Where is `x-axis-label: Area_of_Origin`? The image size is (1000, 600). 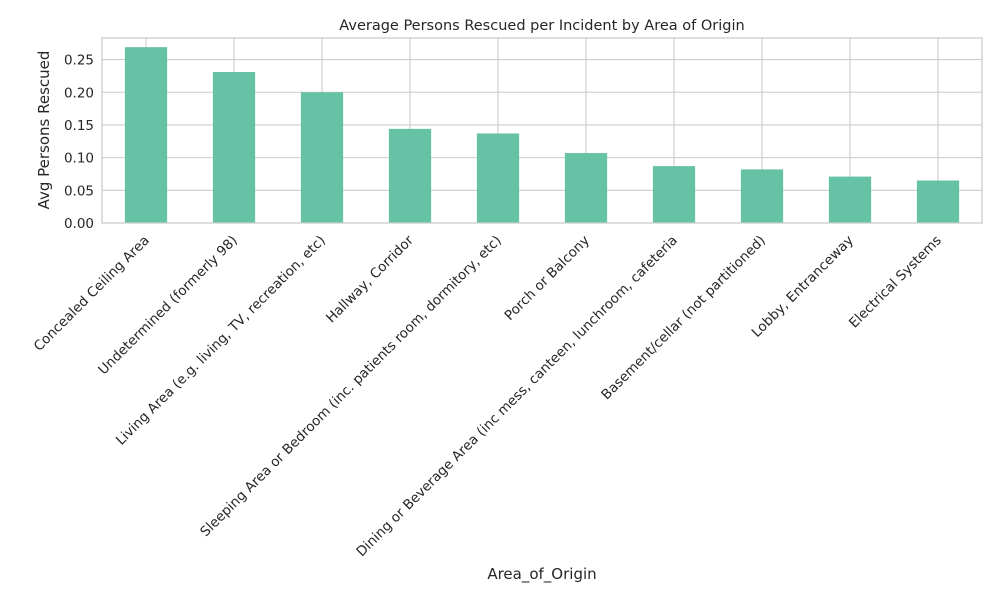 x-axis-label: Area_of_Origin is located at coordinates (541, 574).